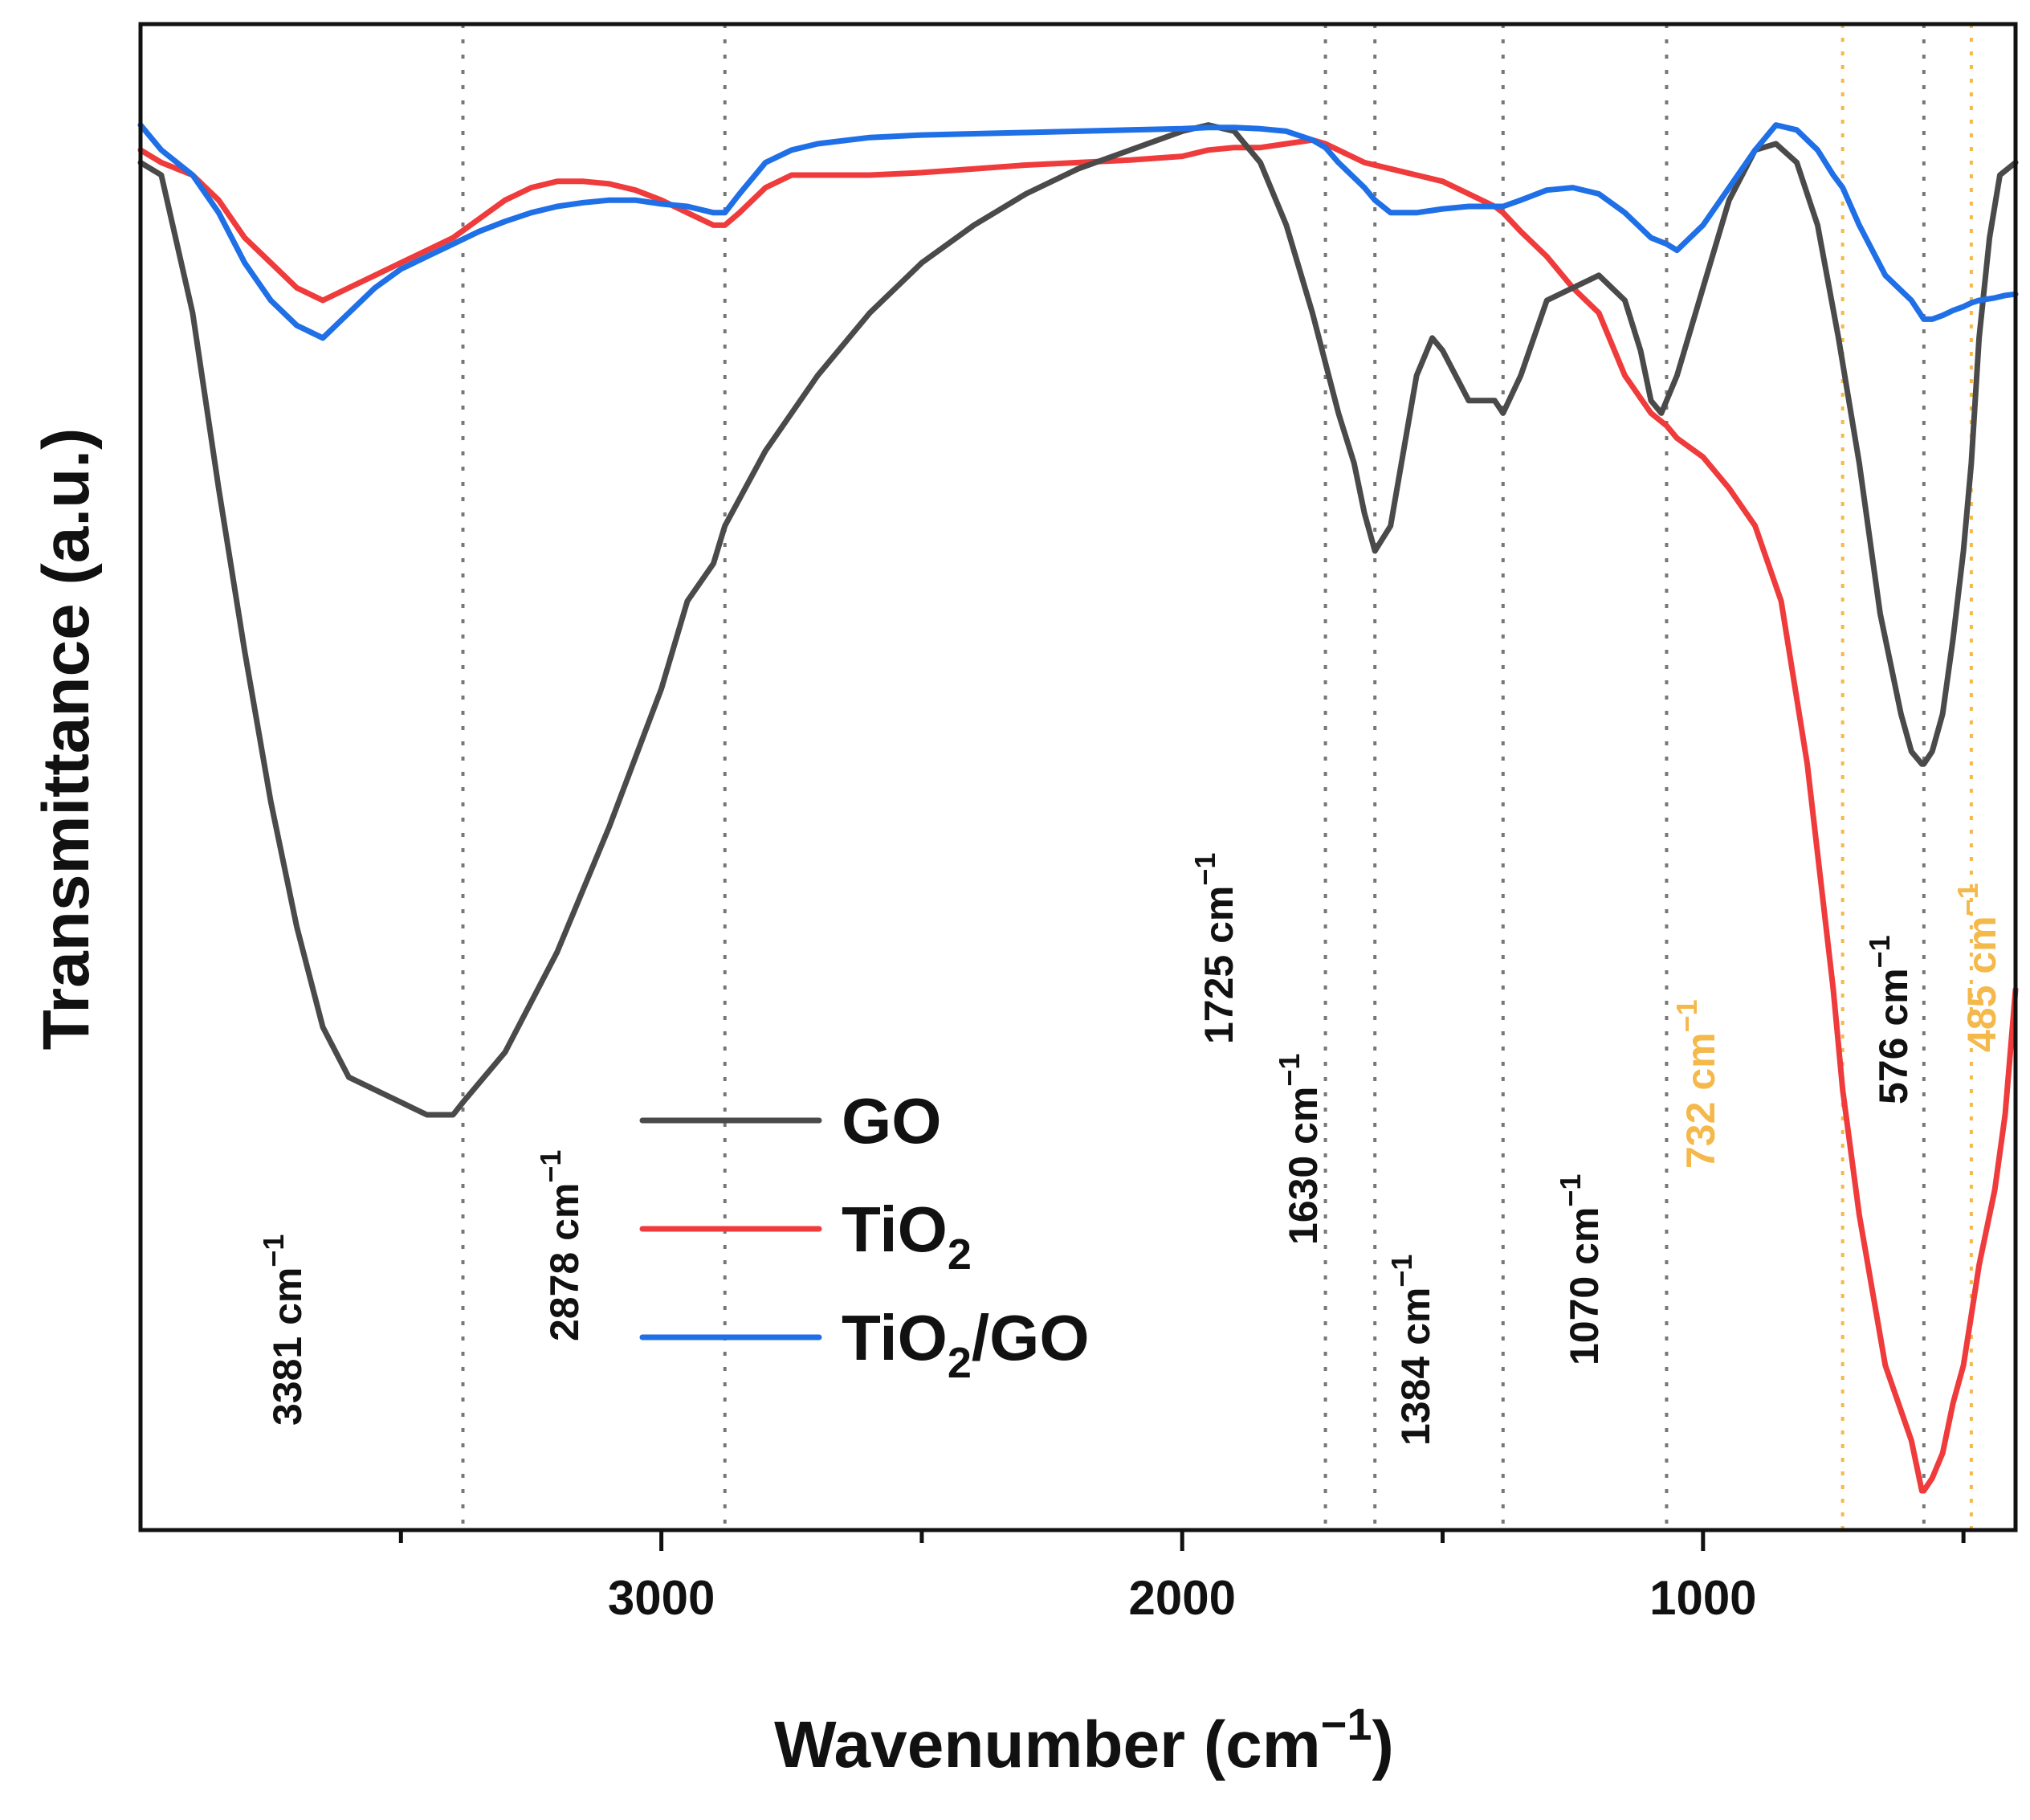 The width and height of the screenshot is (2030, 1820). I want to click on peak-label-sup-3381: −1, so click(273, 1250).